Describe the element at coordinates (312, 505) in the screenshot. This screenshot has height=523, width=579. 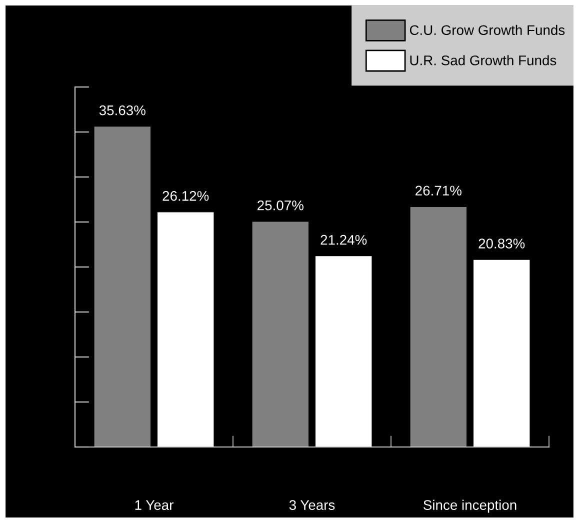
I see `x-tick-label: 3 Years` at that location.